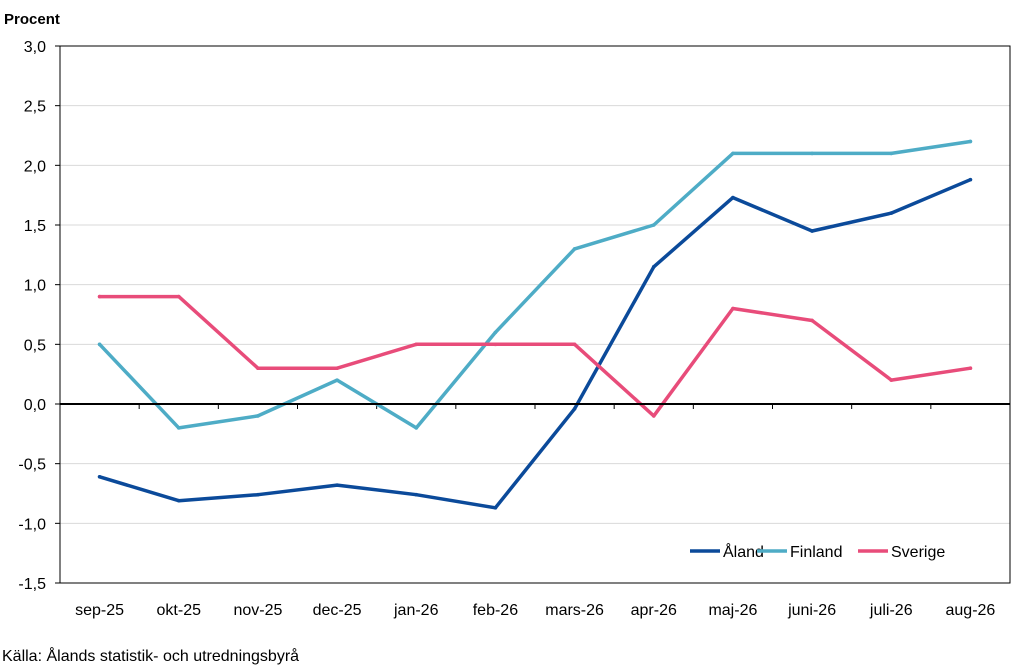  I want to click on y-tick-label: 1,5, so click(35, 226).